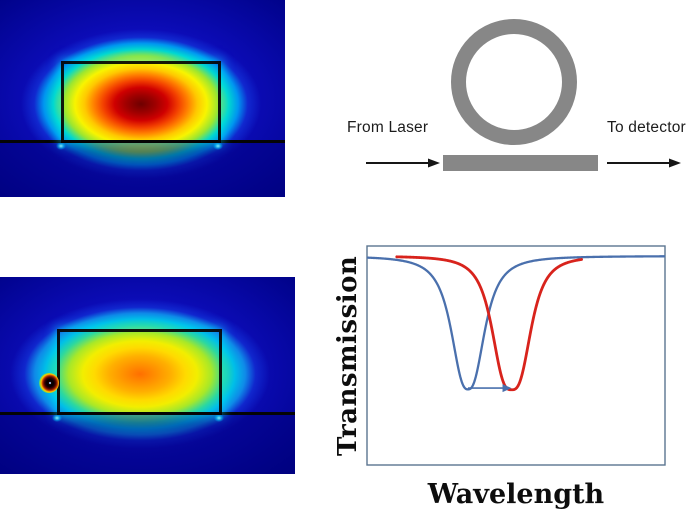 The height and width of the screenshot is (527, 699). Describe the element at coordinates (644, 163) in the screenshot. I see `output-arrow-icon` at that location.